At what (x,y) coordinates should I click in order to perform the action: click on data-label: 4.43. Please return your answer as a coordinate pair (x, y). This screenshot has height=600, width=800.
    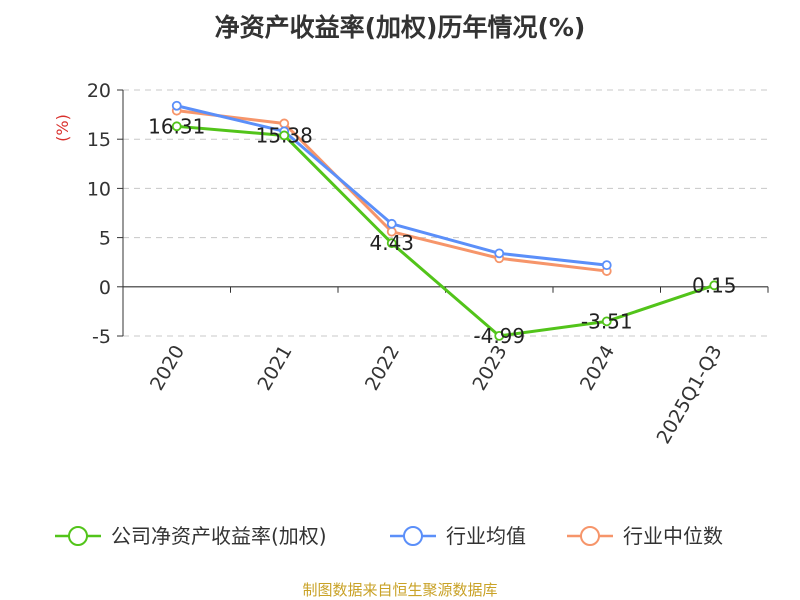
    Looking at the image, I should click on (391, 243).